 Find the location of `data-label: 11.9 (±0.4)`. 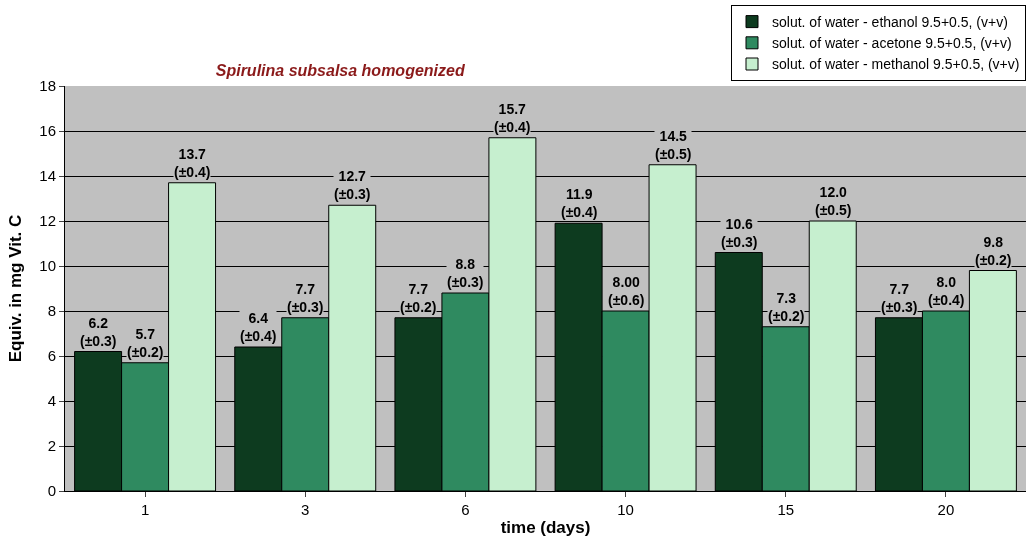

data-label: 11.9 (±0.4) is located at coordinates (579, 203).